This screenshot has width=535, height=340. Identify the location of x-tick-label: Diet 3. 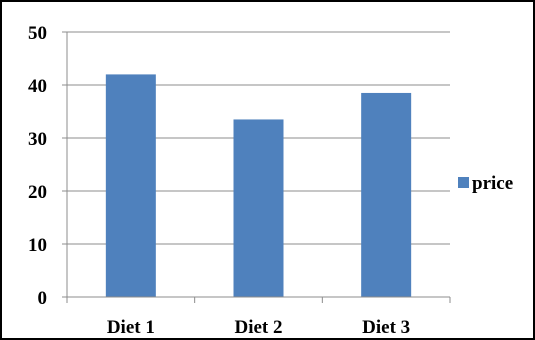
(386, 327).